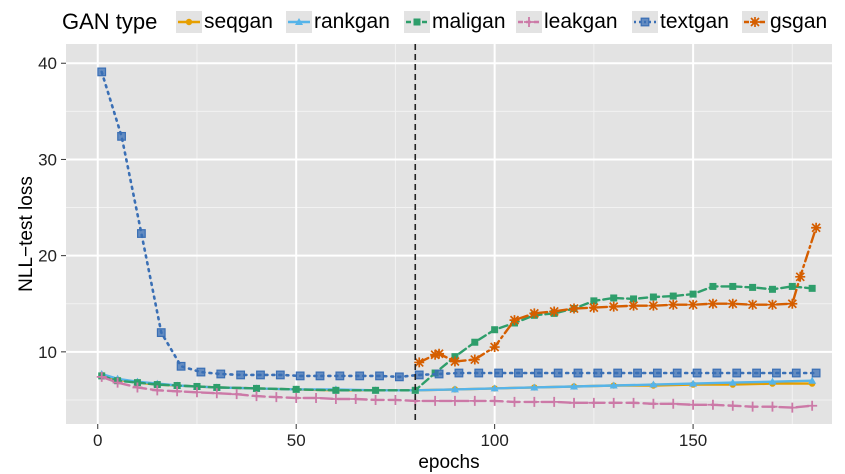 The image size is (845, 474). What do you see at coordinates (26, 234) in the screenshot?
I see `y-axis-label: NLL−test loss` at bounding box center [26, 234].